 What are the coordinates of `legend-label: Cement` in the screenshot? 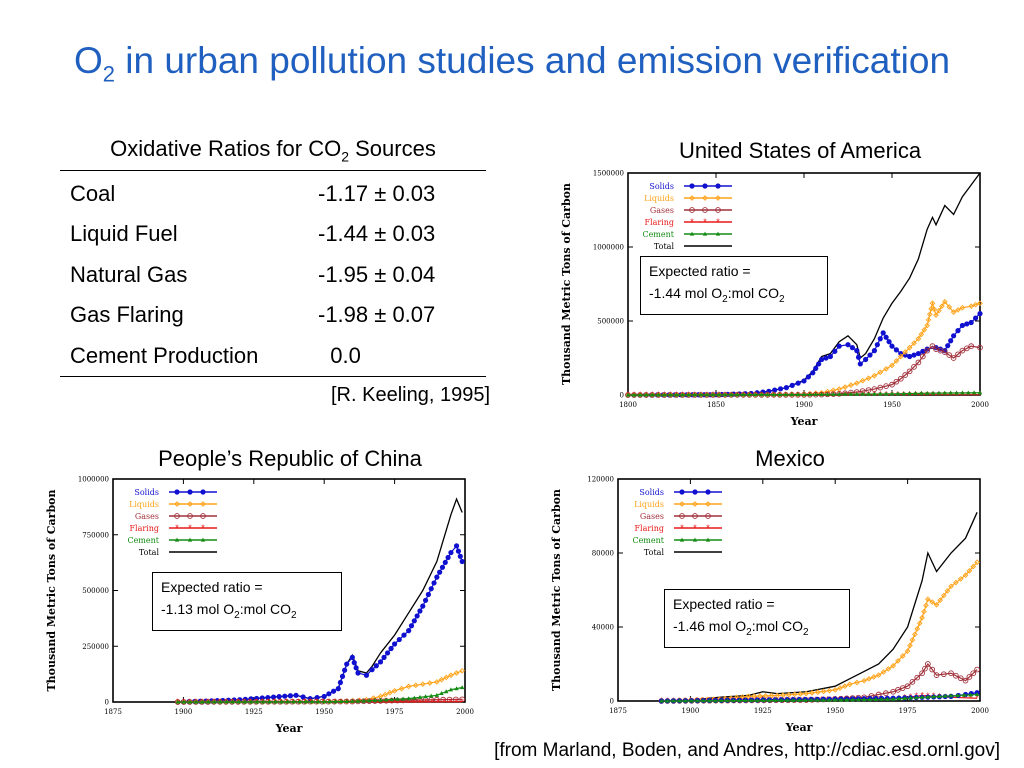 It's located at (648, 540).